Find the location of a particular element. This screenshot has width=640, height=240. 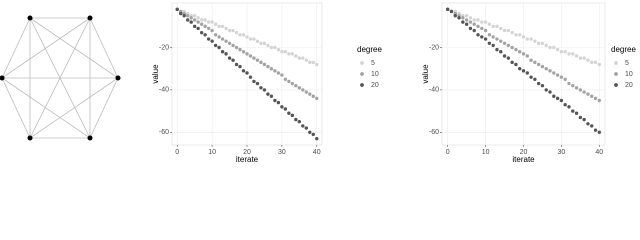

y-axis-label: value is located at coordinates (425, 74).